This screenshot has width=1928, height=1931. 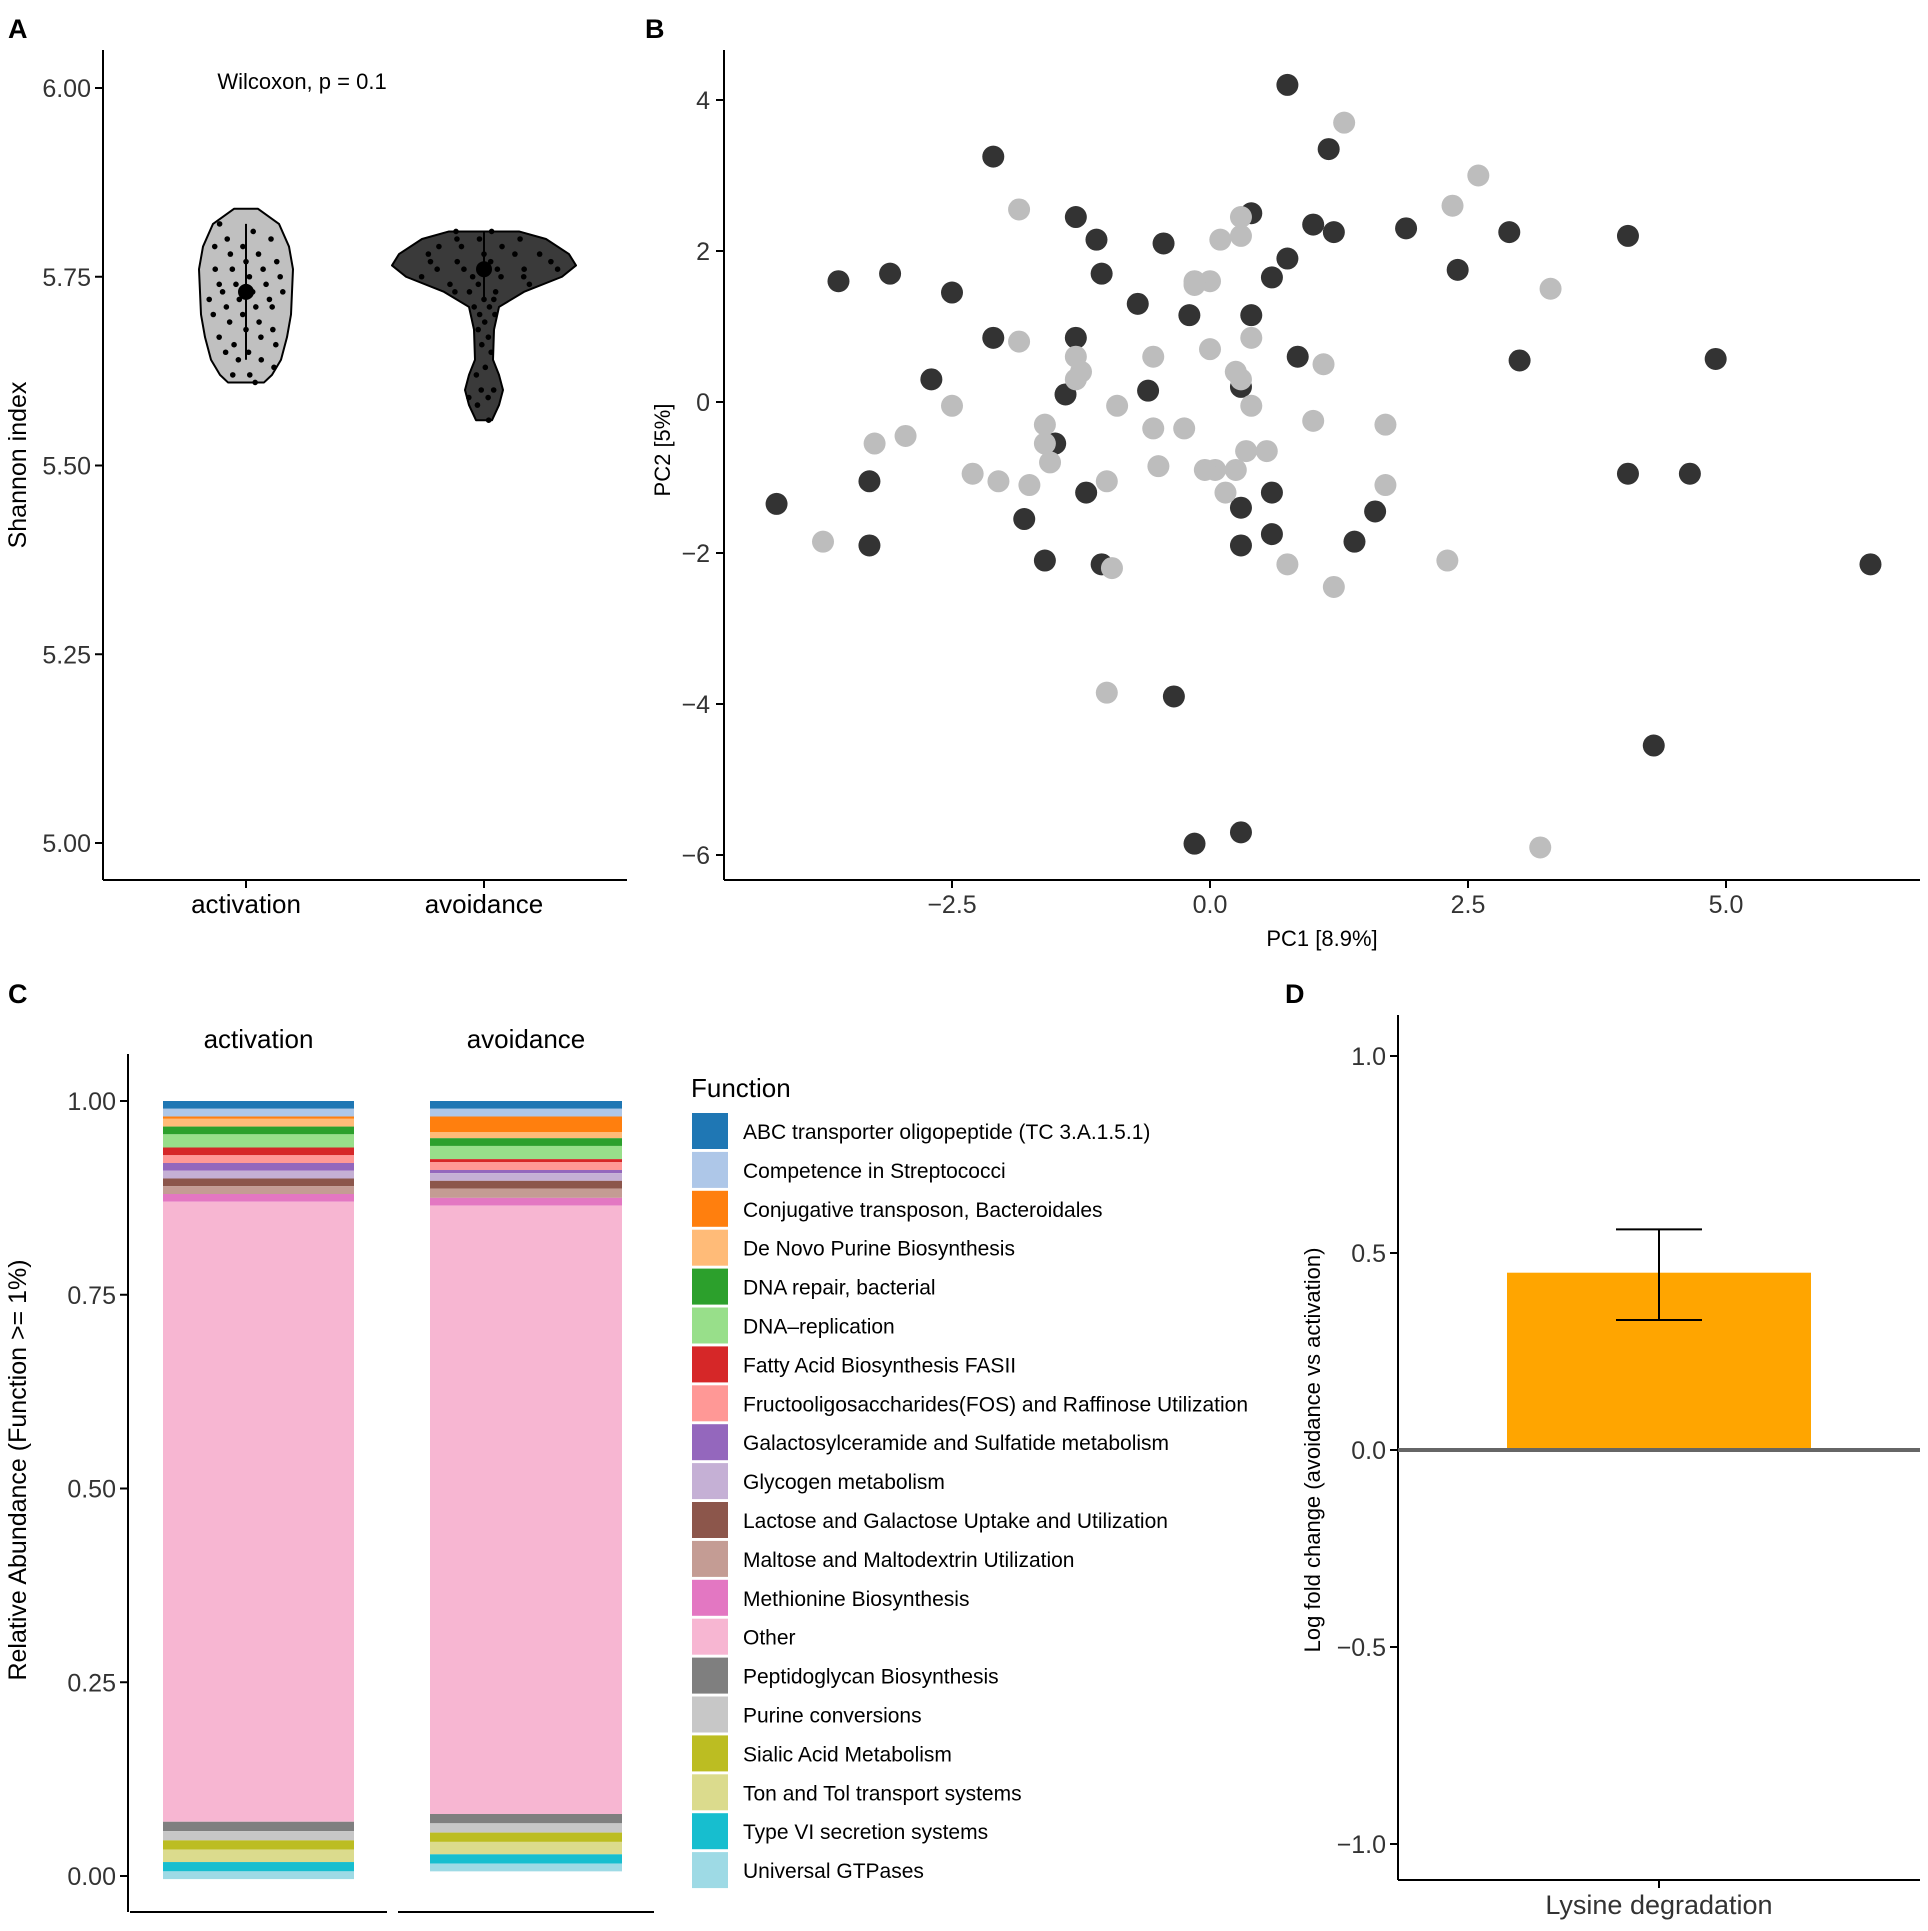 What do you see at coordinates (695, 554) in the screenshot?
I see `y-tick-label: −2` at bounding box center [695, 554].